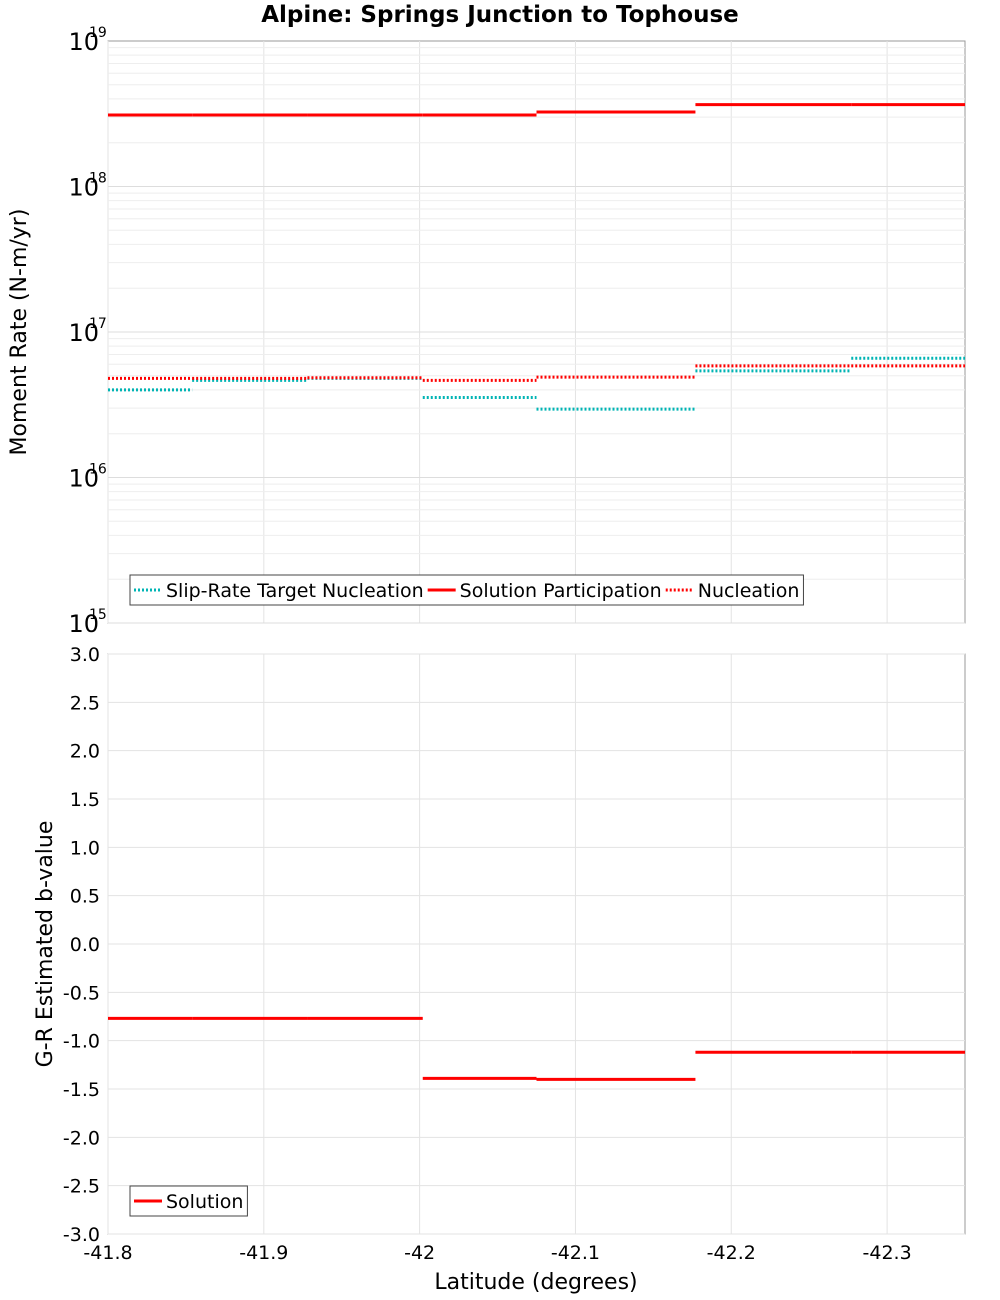  What do you see at coordinates (887, 1253) in the screenshot?
I see `x-tick-label: -42.3` at bounding box center [887, 1253].